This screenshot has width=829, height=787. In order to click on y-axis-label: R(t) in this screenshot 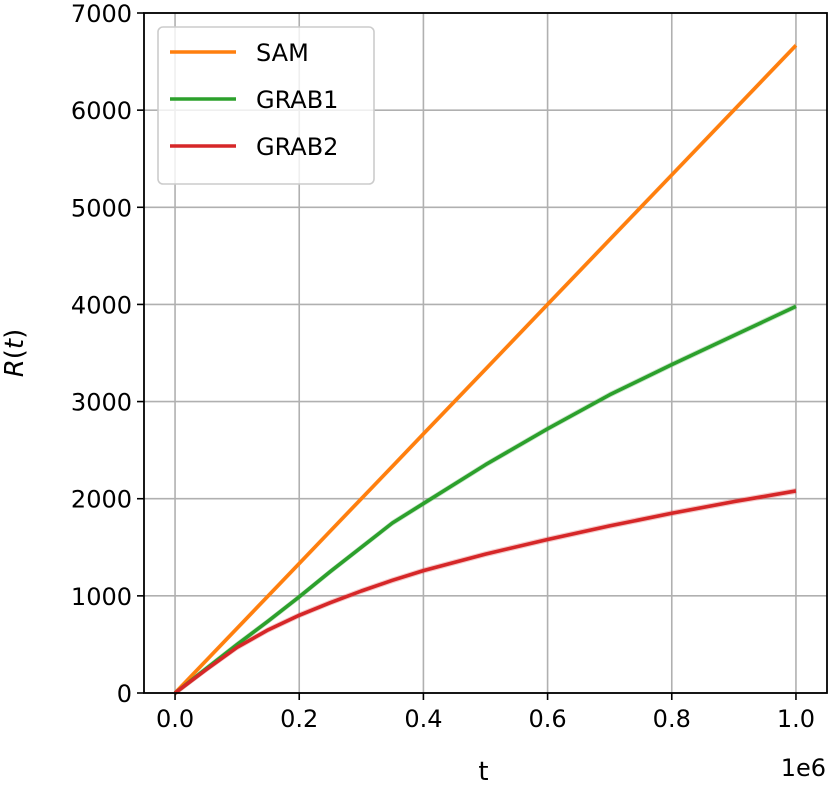, I will do `click(15, 353)`.